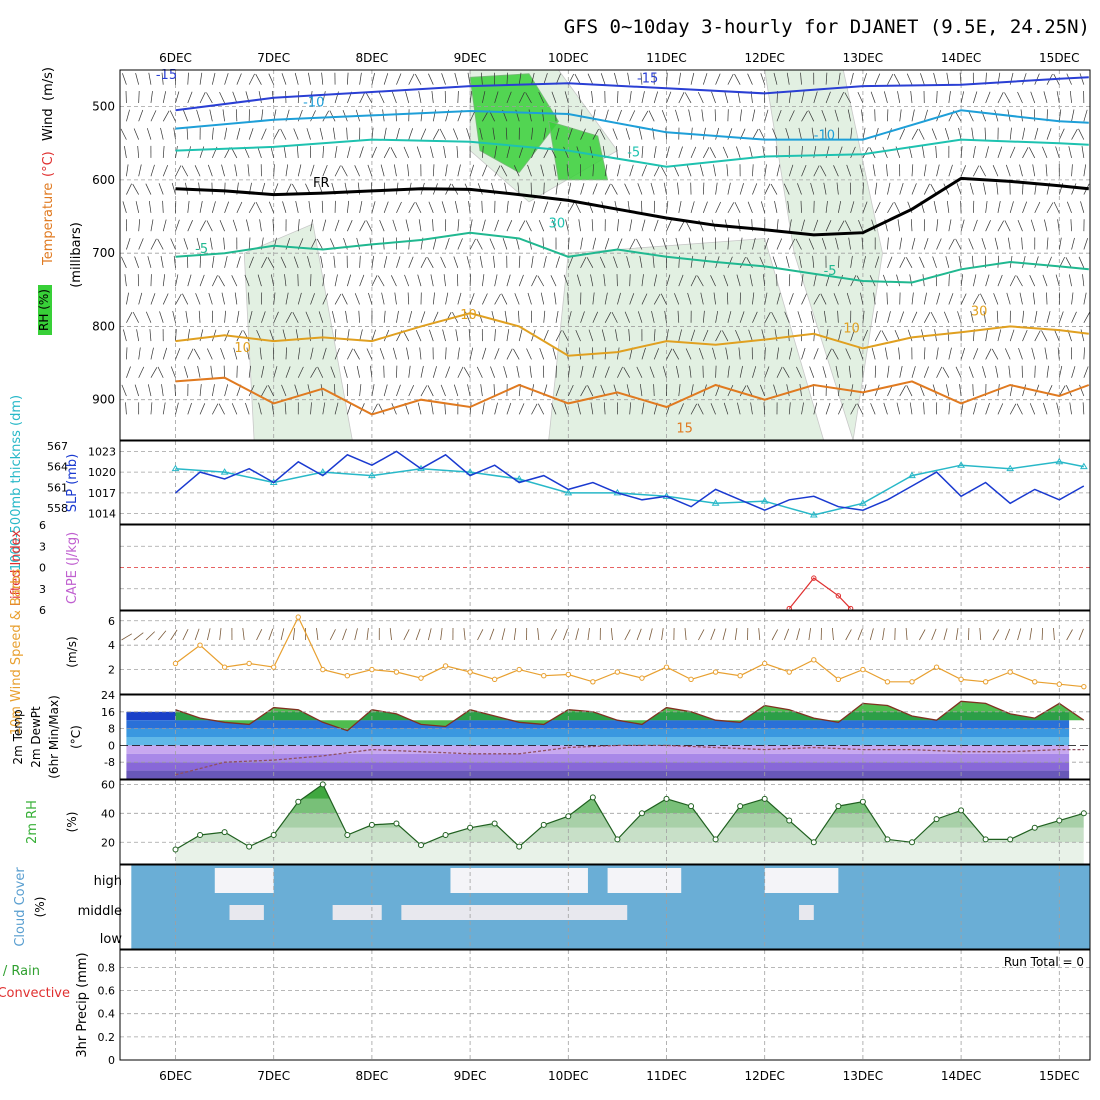  Describe the element at coordinates (72, 483) in the screenshot. I see `slp-ylabel: SLP (mb)` at that location.